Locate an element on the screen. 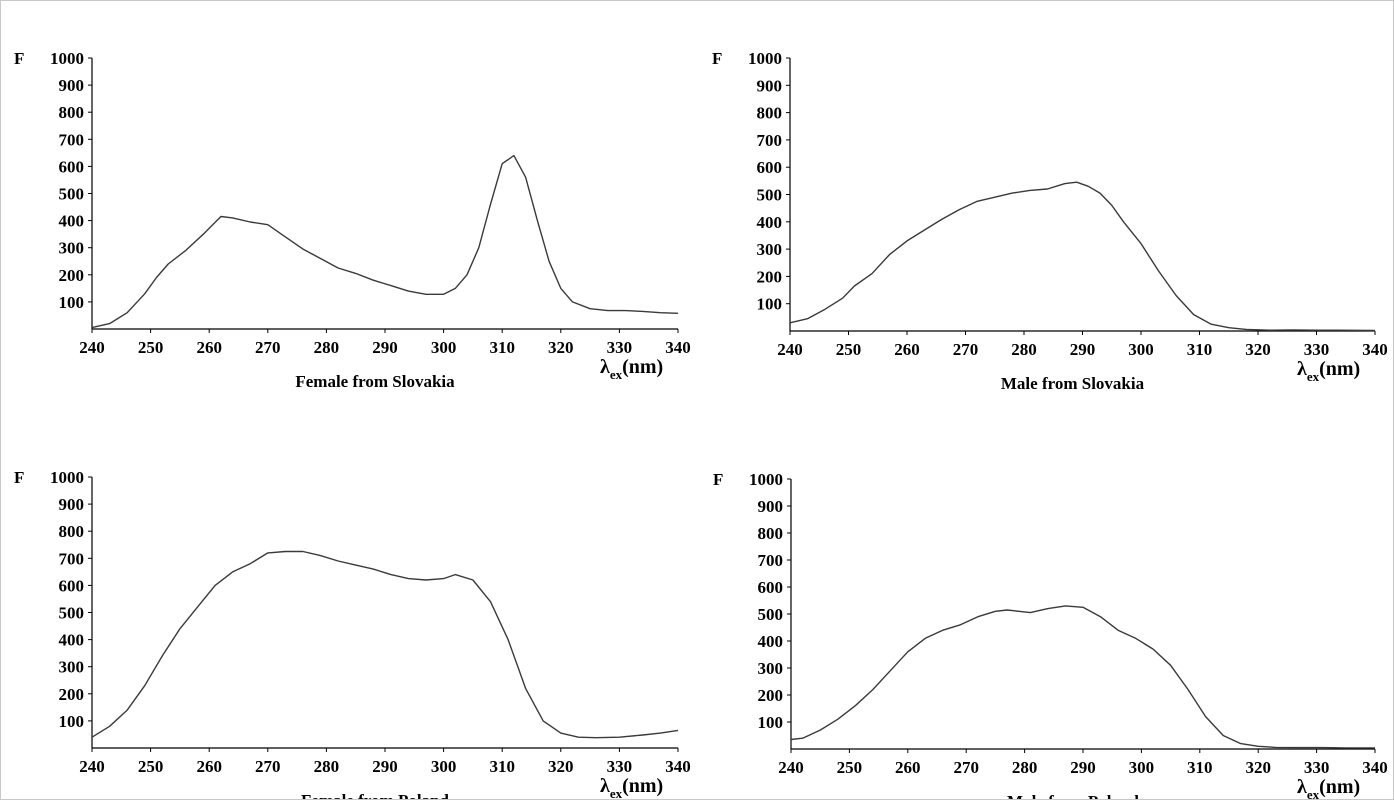 This screenshot has width=1394, height=805. chart-title: Female from Slovakia is located at coordinates (375, 381).